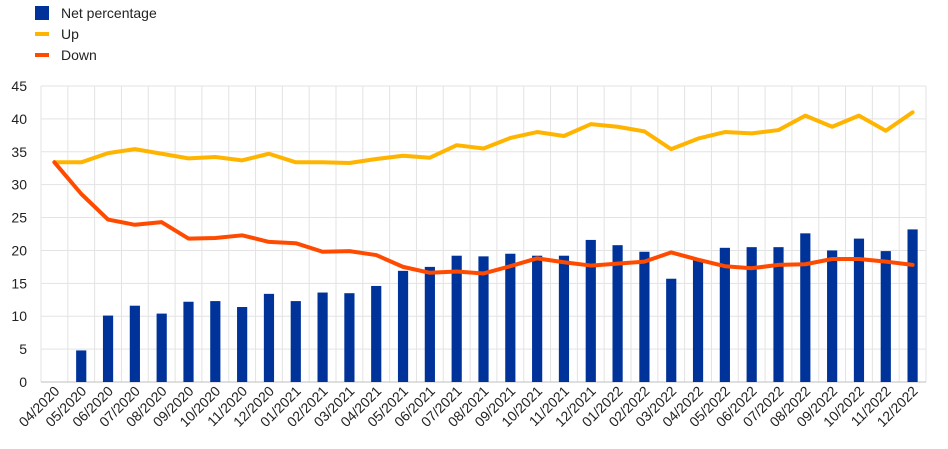 The width and height of the screenshot is (948, 449). What do you see at coordinates (19, 185) in the screenshot?
I see `y-tick-label: 30` at bounding box center [19, 185].